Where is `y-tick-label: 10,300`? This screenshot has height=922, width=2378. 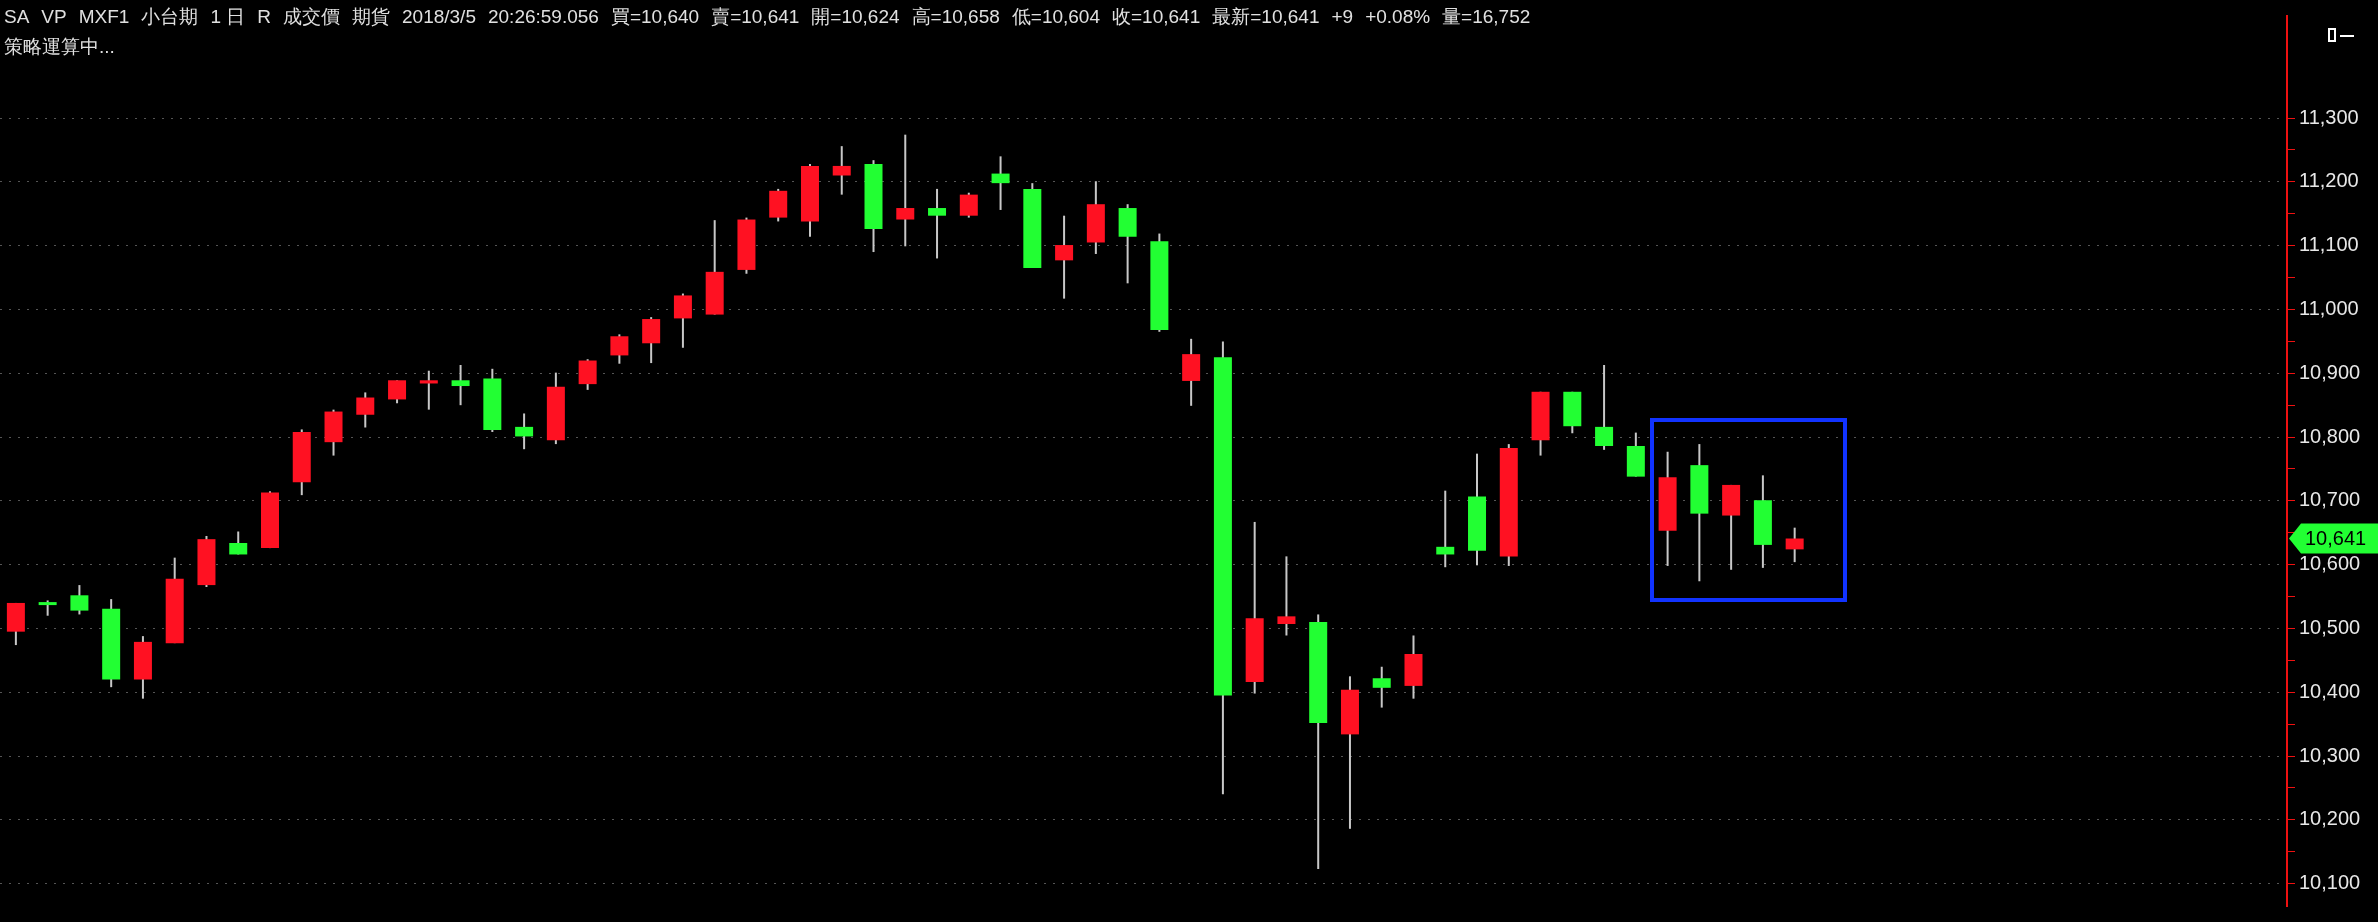
y-tick-label: 10,300 is located at coordinates (2330, 754).